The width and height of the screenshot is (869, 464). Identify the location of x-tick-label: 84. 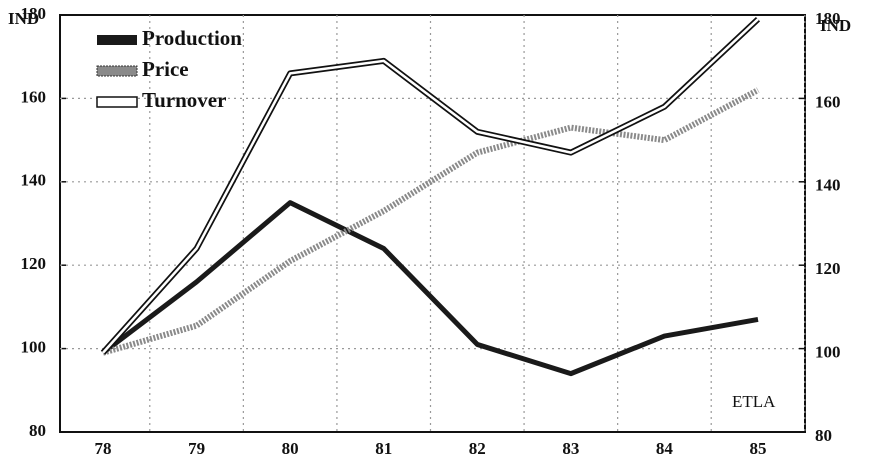
(665, 448).